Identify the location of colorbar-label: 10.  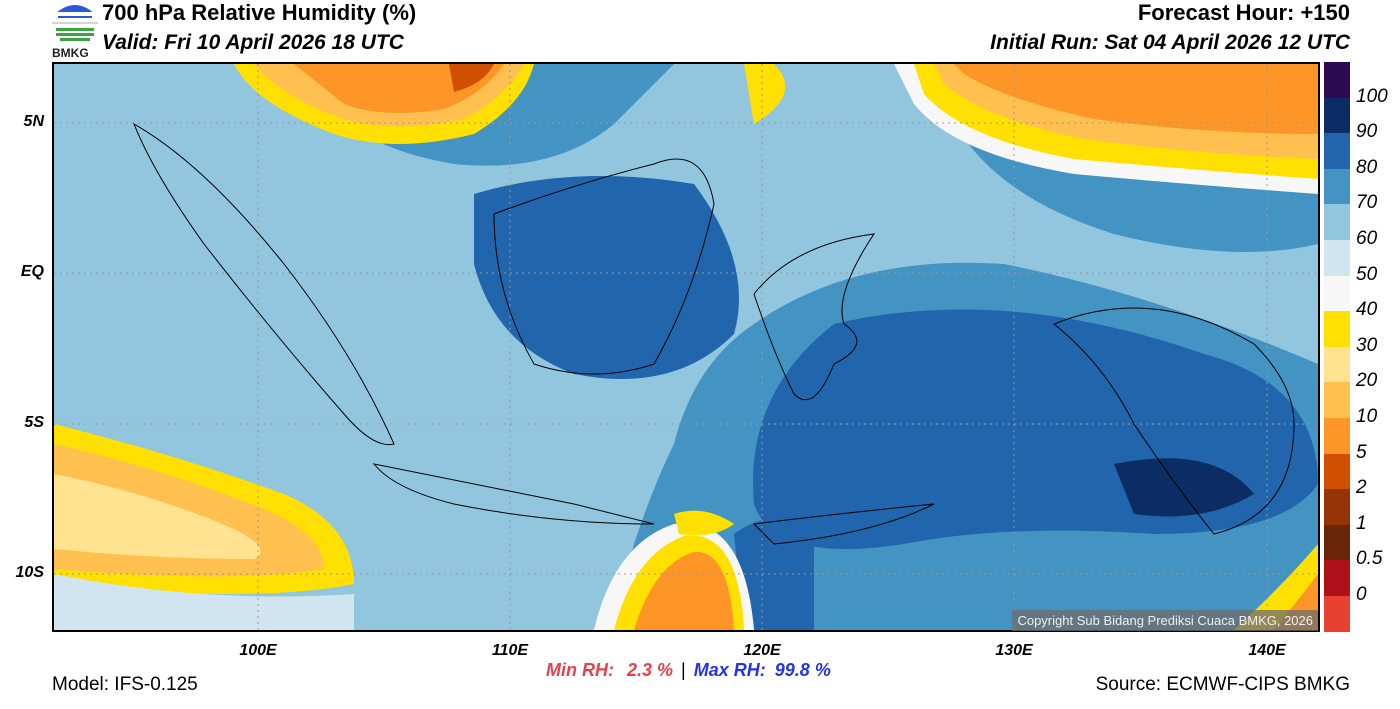
(1367, 416).